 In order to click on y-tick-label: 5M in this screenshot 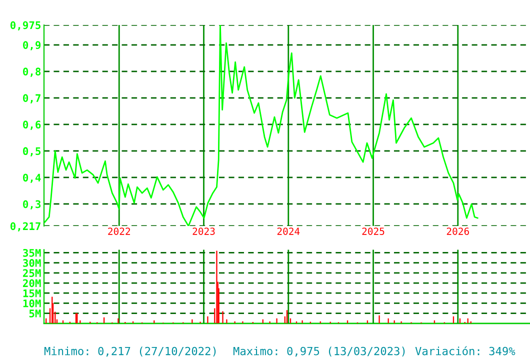, I will do `click(35, 314)`.